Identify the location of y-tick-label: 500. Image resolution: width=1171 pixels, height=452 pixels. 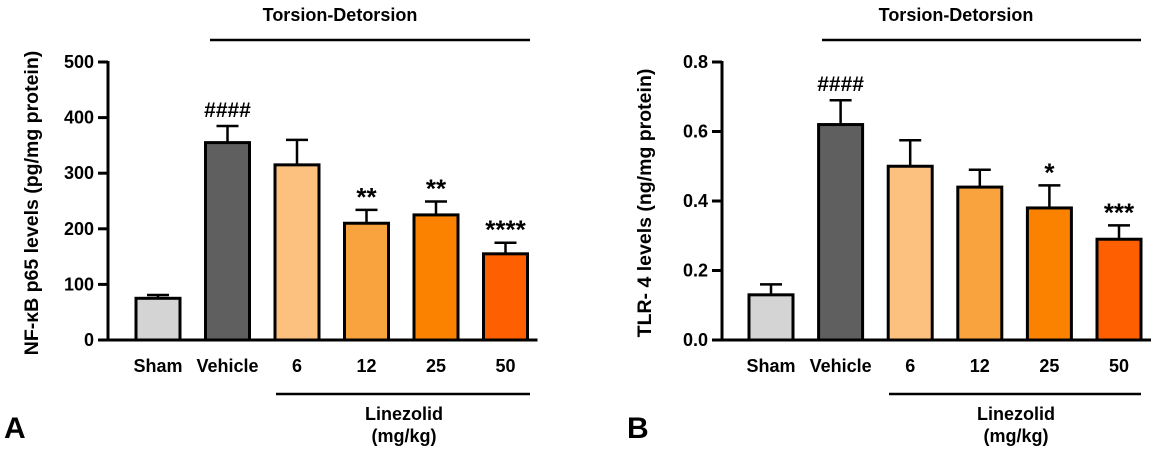
(79, 62).